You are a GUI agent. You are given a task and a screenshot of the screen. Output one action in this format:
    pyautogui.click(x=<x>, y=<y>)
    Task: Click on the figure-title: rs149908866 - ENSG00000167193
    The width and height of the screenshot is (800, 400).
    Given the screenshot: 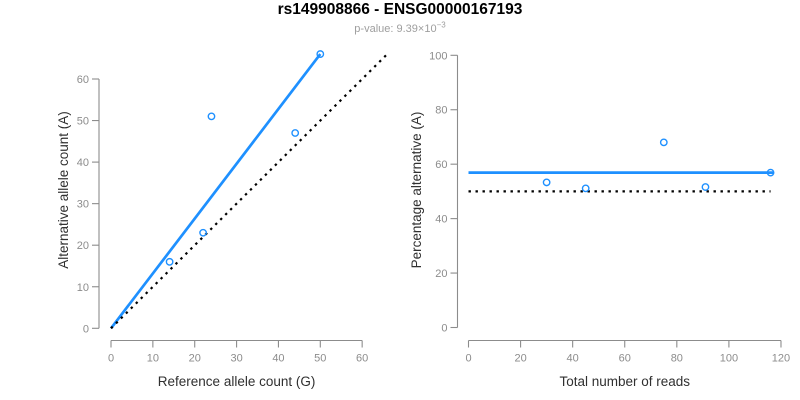 What is the action you would take?
    pyautogui.click(x=400, y=9)
    